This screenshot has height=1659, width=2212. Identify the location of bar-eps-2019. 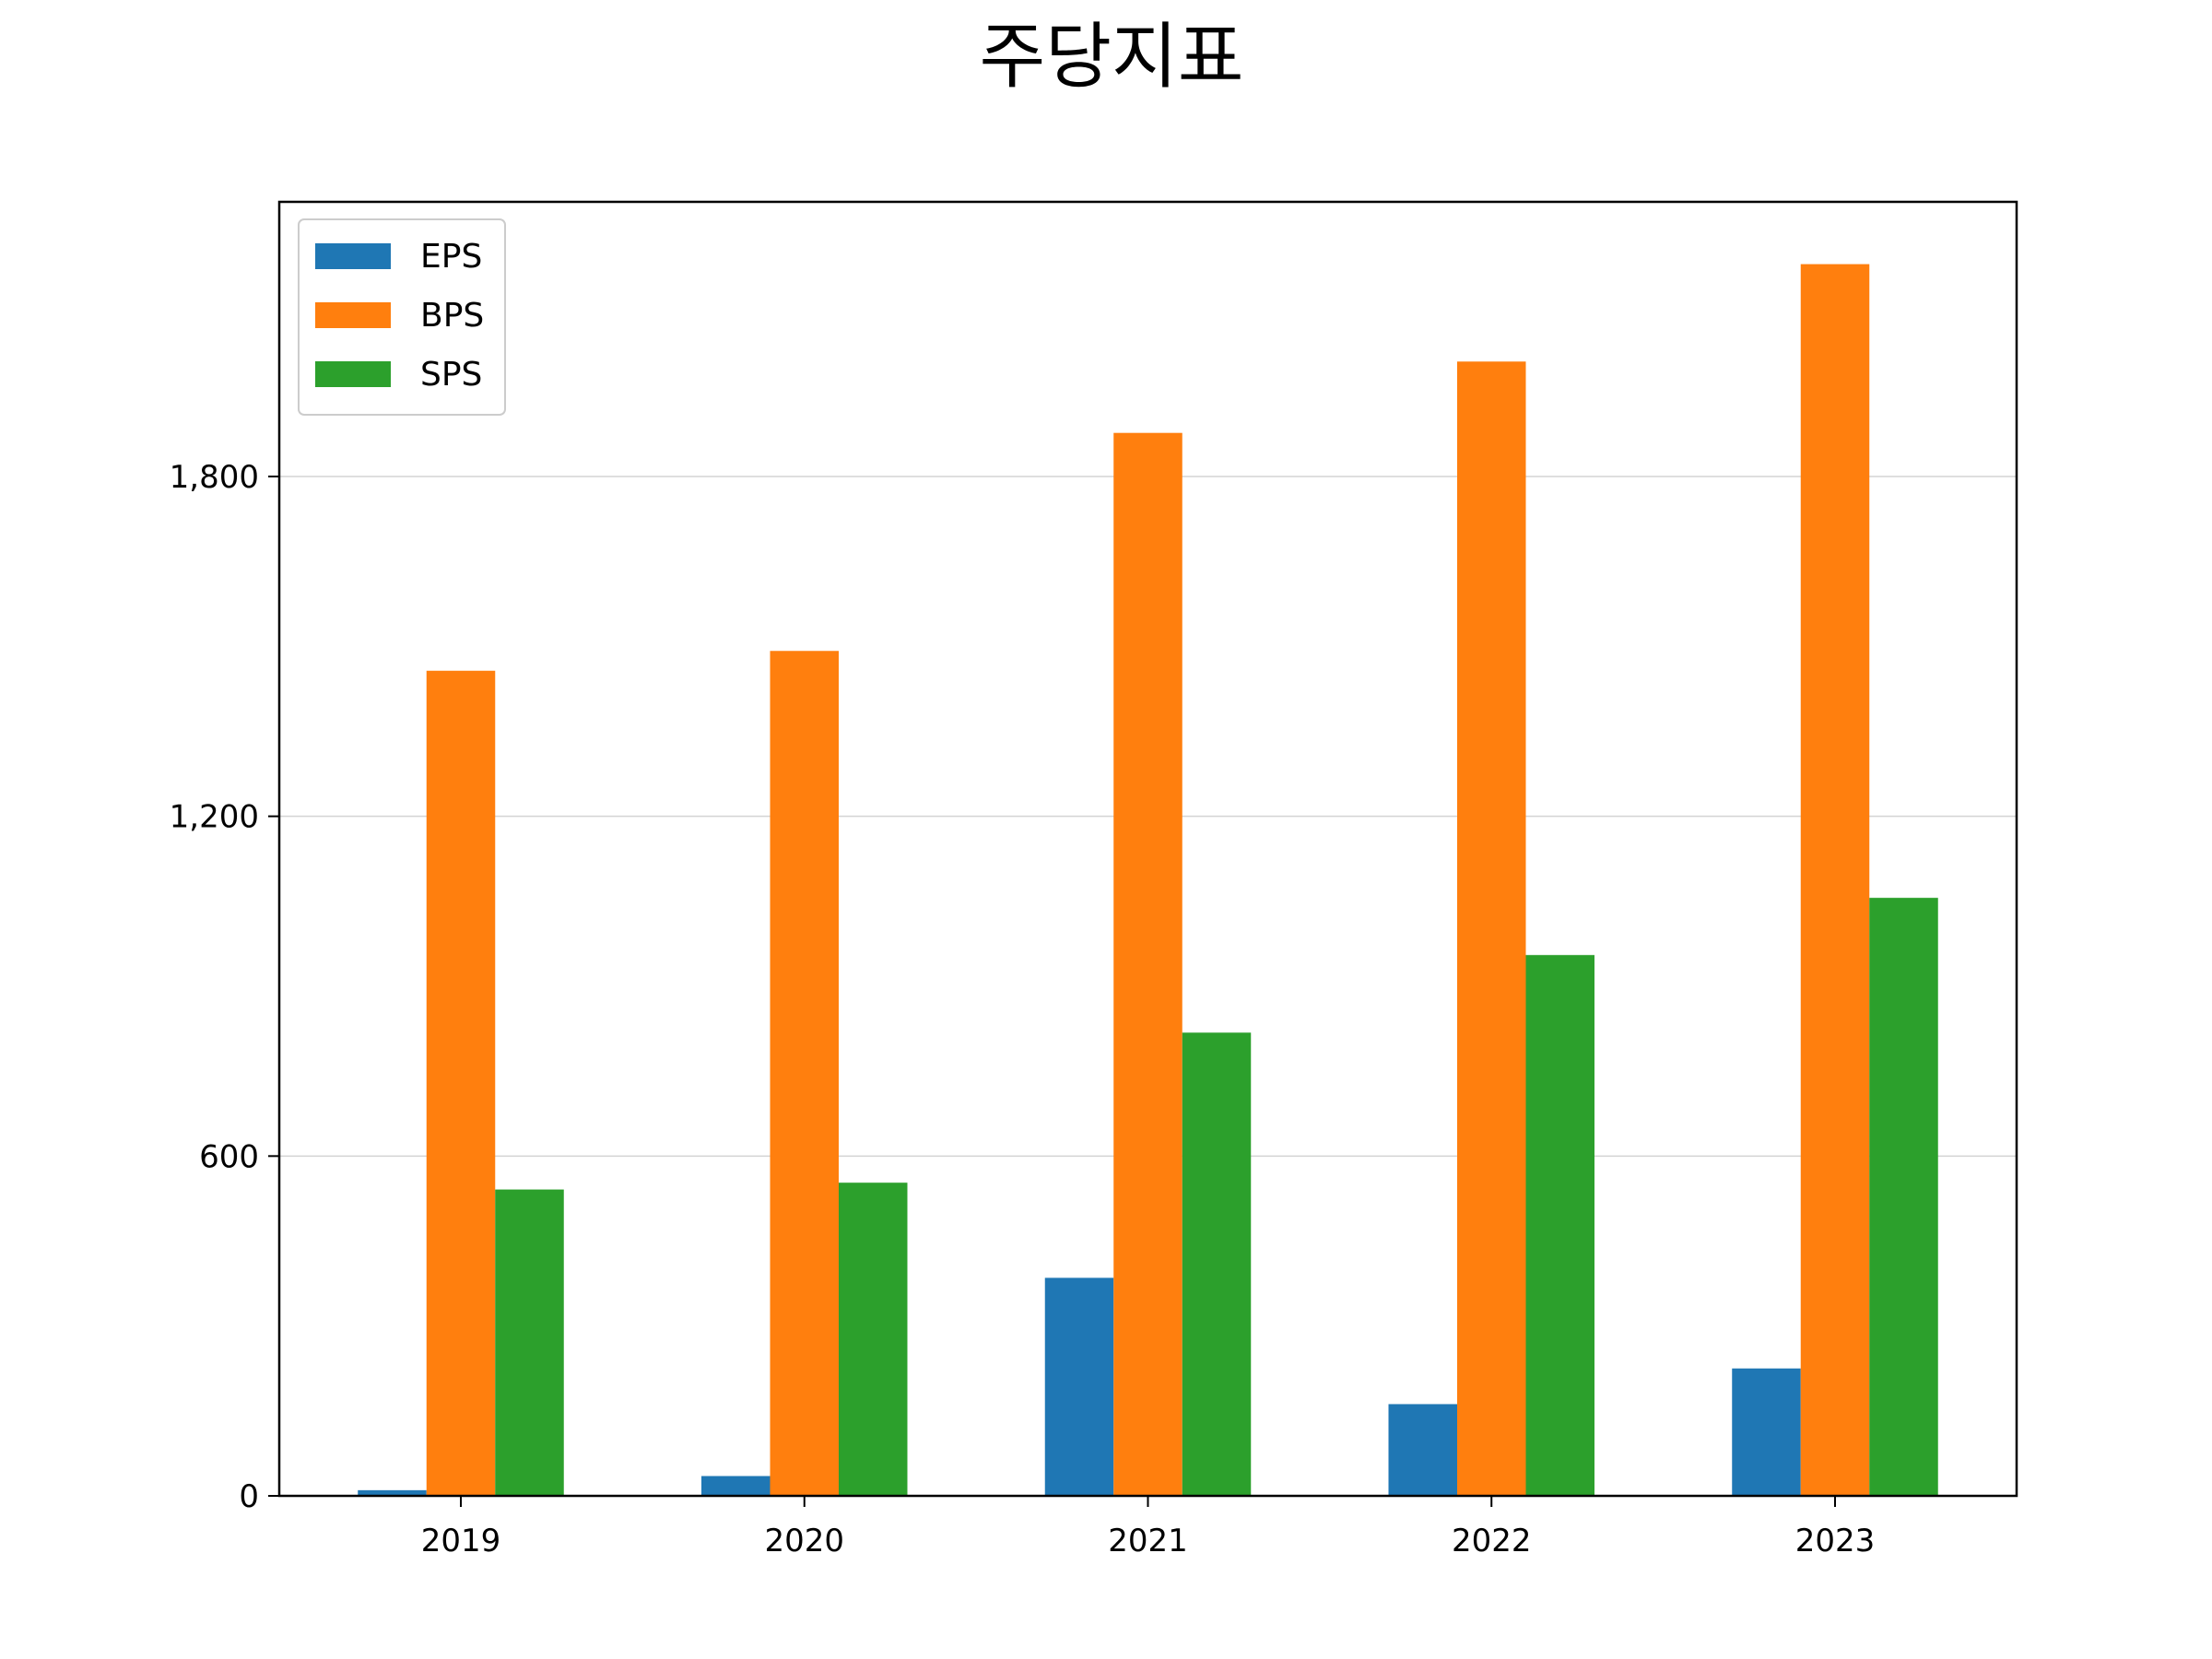
(392, 1492).